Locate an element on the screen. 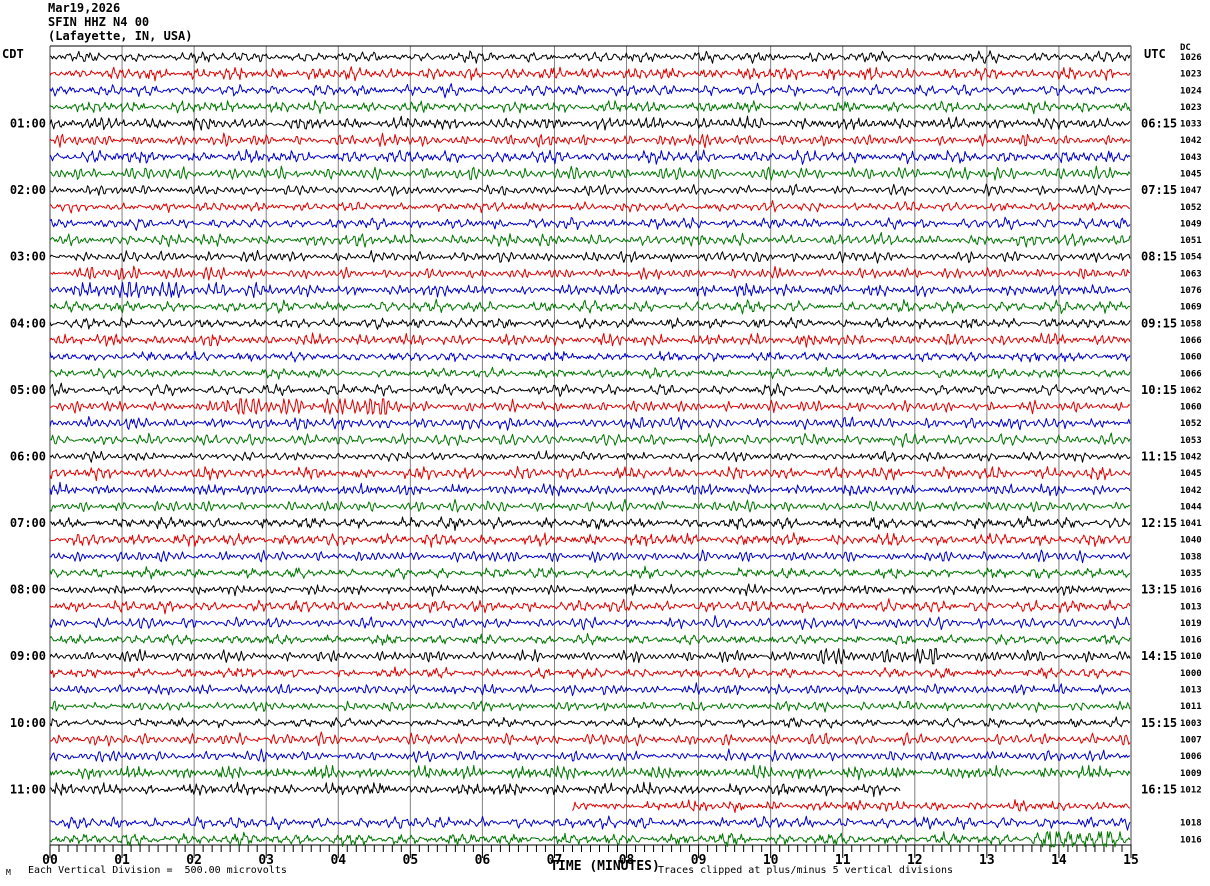 The height and width of the screenshot is (886, 1210). x-tick-label: 05 is located at coordinates (411, 860).